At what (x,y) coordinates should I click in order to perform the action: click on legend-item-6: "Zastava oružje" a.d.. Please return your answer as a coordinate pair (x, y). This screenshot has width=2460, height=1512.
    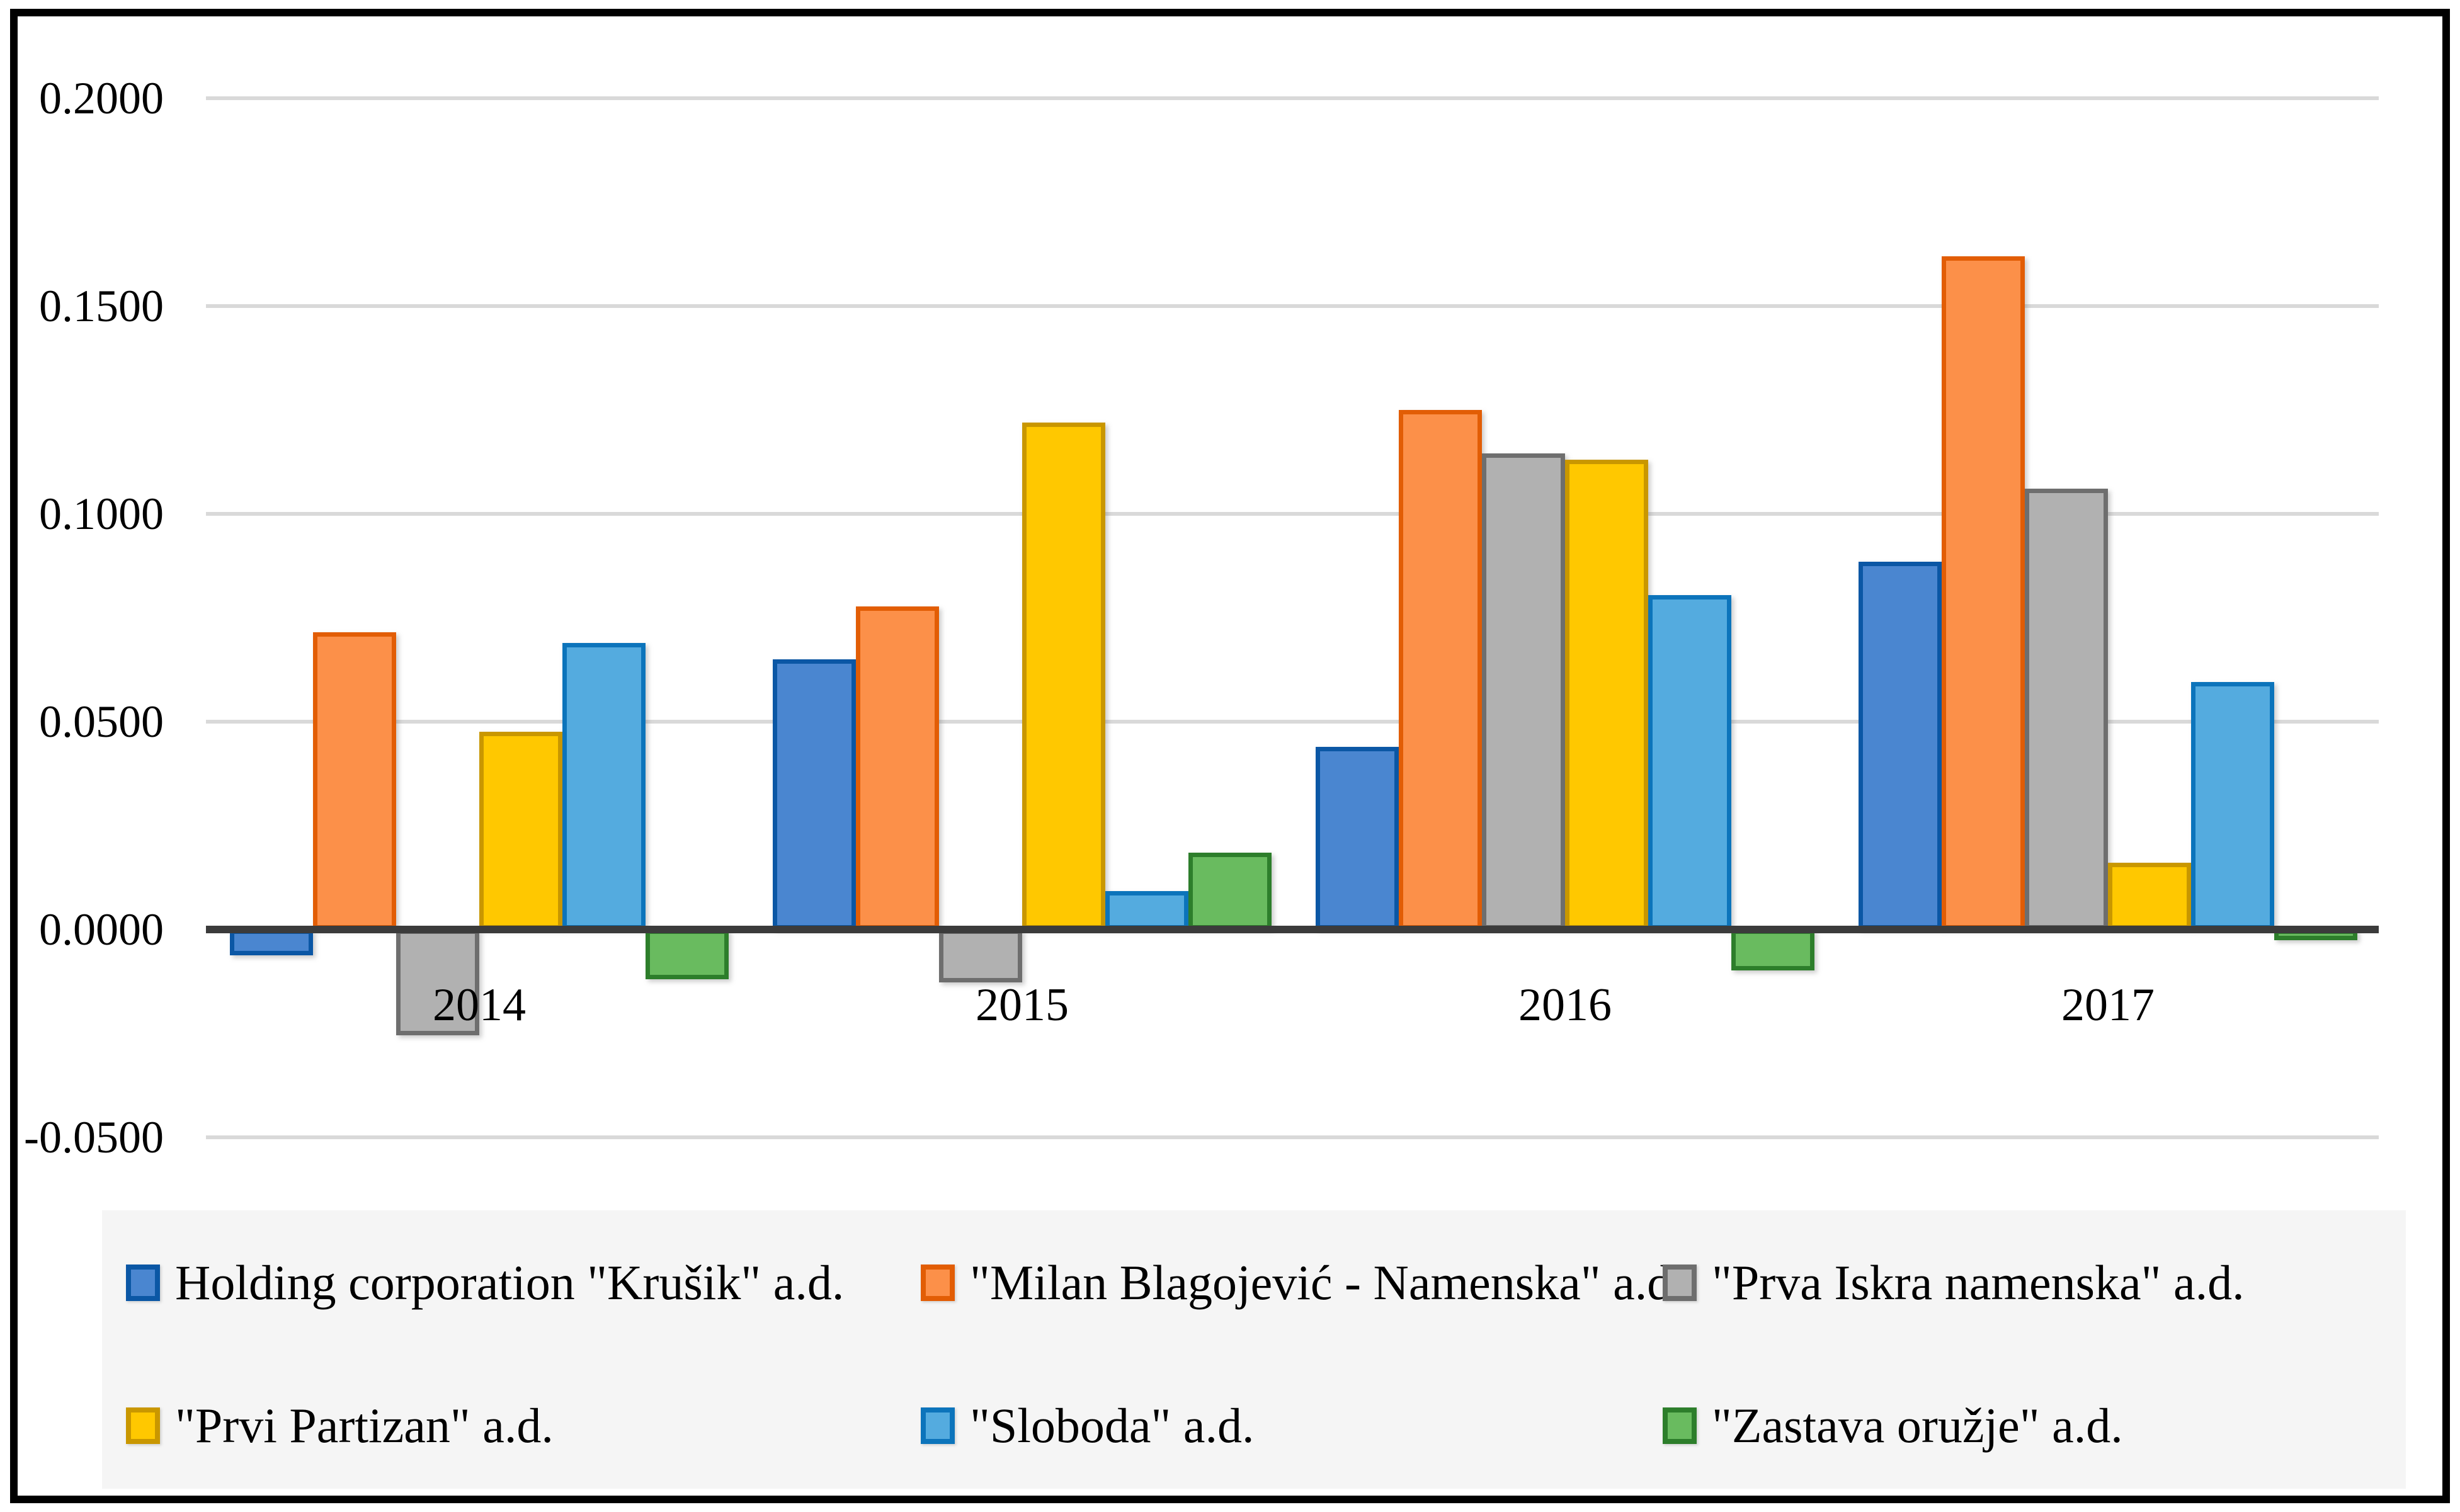
    Looking at the image, I should click on (1893, 1426).